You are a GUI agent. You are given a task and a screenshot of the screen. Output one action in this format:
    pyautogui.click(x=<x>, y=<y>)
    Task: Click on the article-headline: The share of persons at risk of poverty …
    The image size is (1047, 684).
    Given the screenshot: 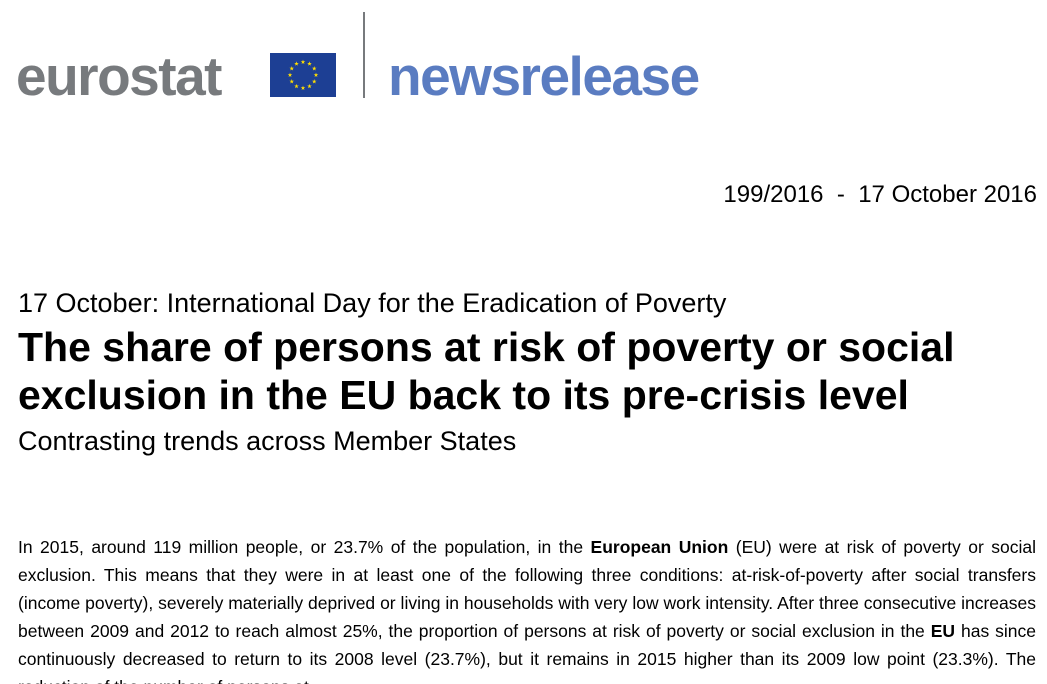 What is the action you would take?
    pyautogui.click(x=486, y=371)
    